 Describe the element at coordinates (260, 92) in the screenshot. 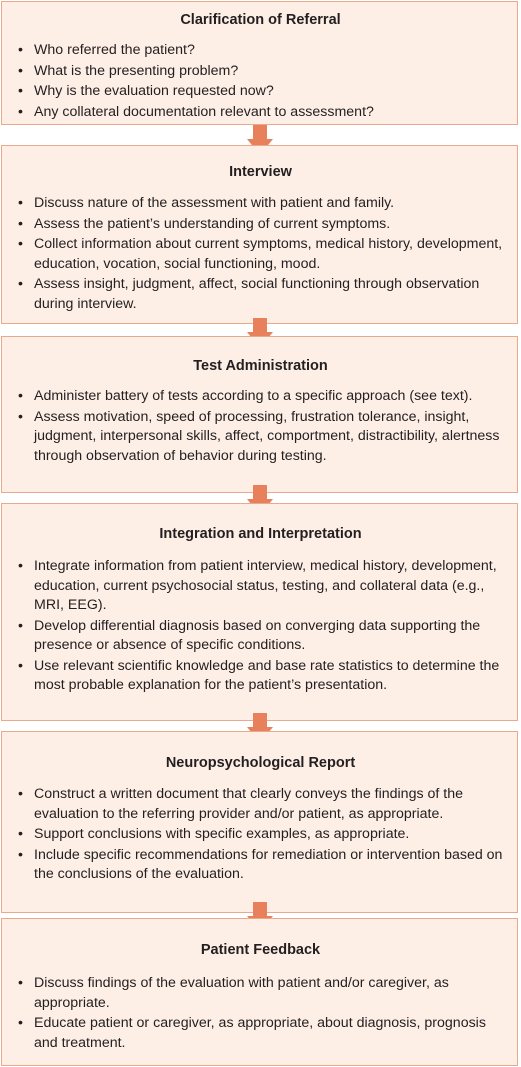

I see `list-item: • Why is the evaluation requested now?` at that location.